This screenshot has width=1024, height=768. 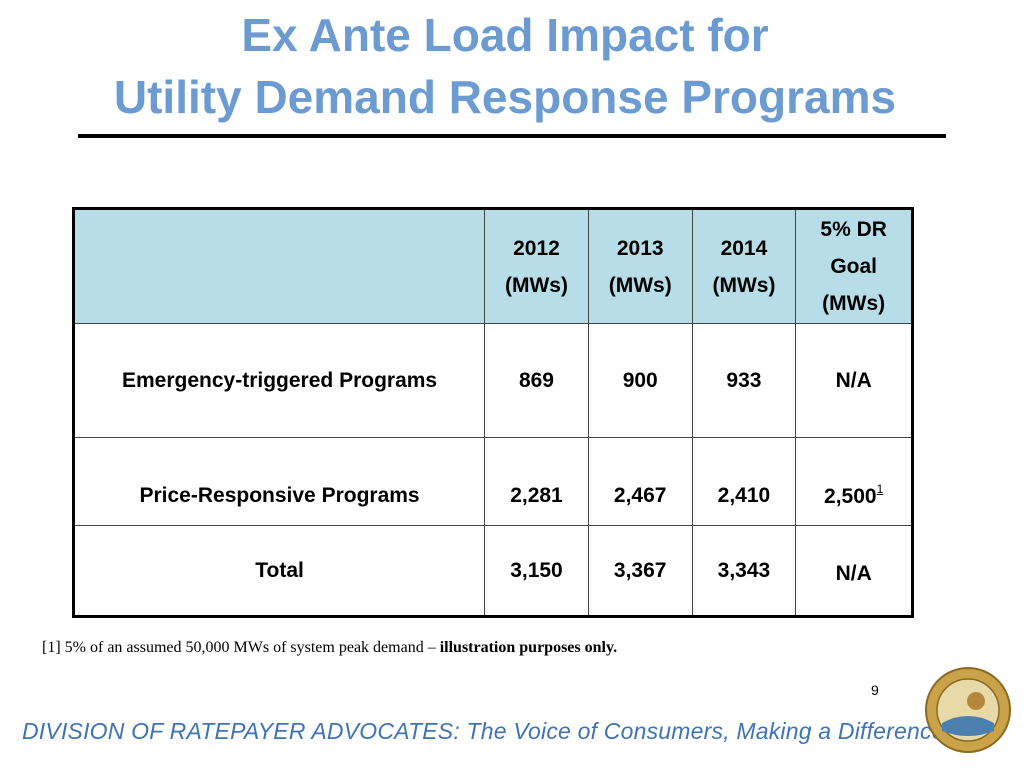 I want to click on table-cell: 2,5001, so click(x=854, y=481).